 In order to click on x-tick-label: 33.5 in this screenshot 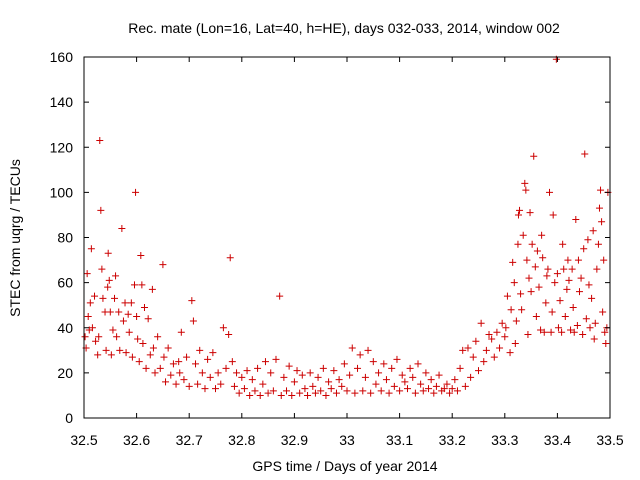, I will do `click(609, 440)`.